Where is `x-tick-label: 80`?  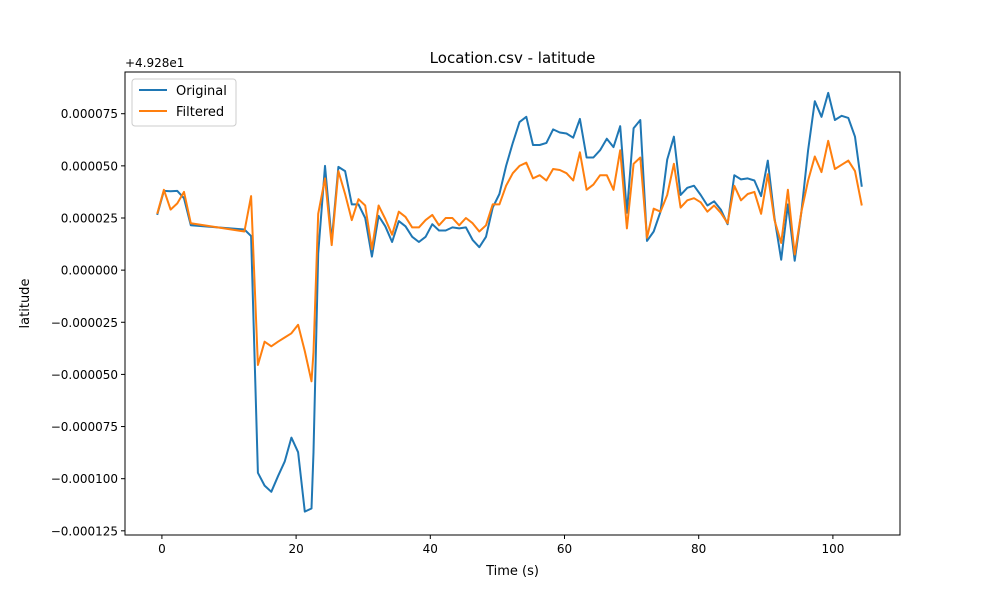
x-tick-label: 80 is located at coordinates (698, 549).